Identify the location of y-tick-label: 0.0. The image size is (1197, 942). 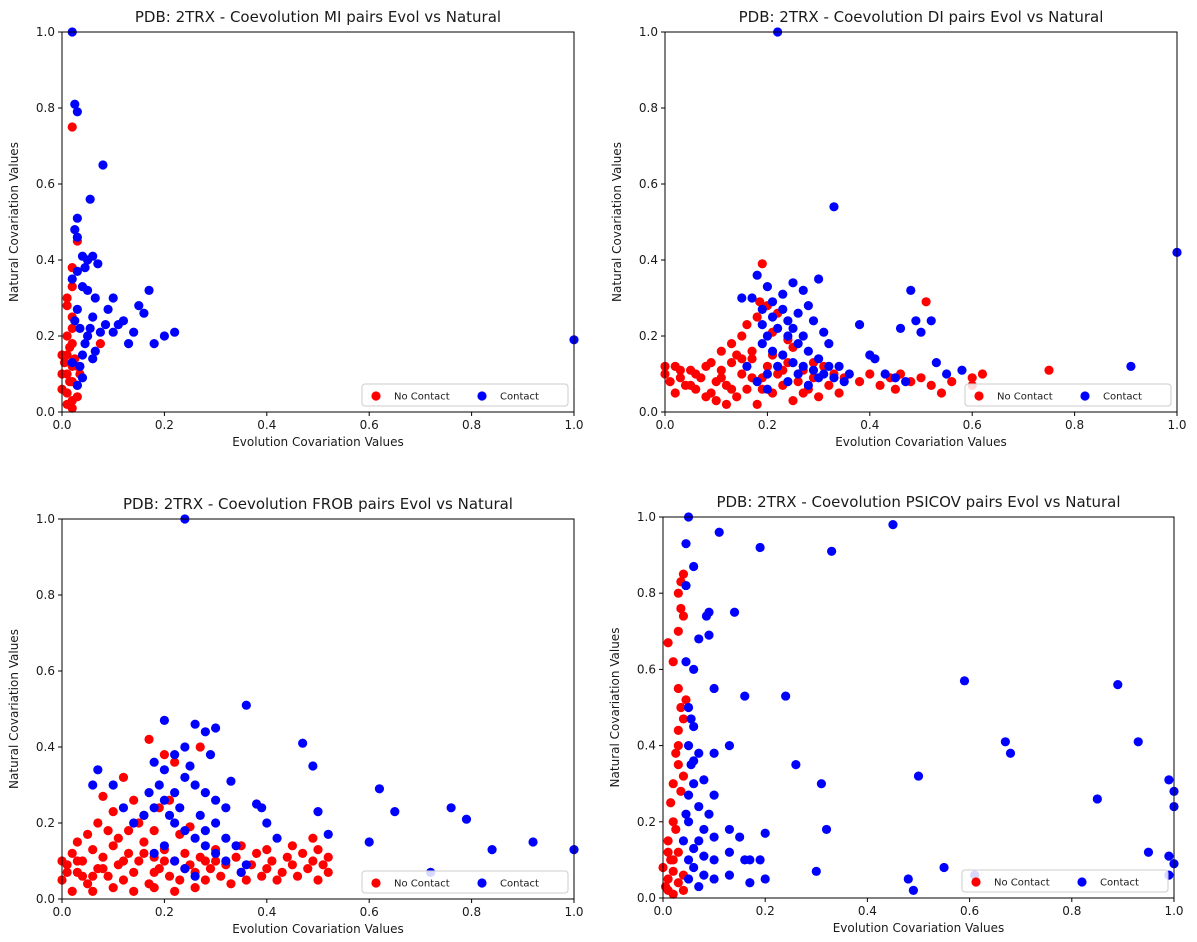
(646, 898).